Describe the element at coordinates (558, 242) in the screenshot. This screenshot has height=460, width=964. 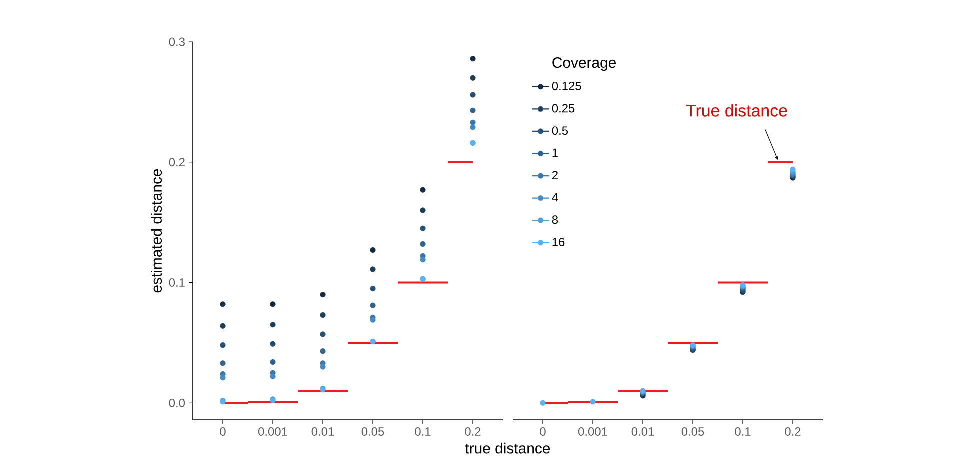
I see `legend-label: 16` at that location.